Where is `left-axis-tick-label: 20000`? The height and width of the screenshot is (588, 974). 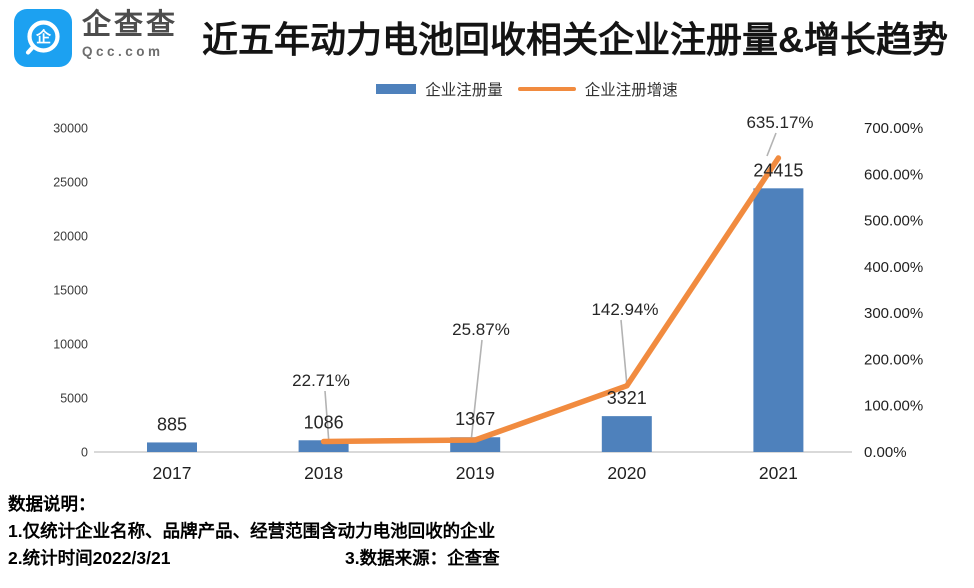
left-axis-tick-label: 20000 is located at coordinates (70, 237).